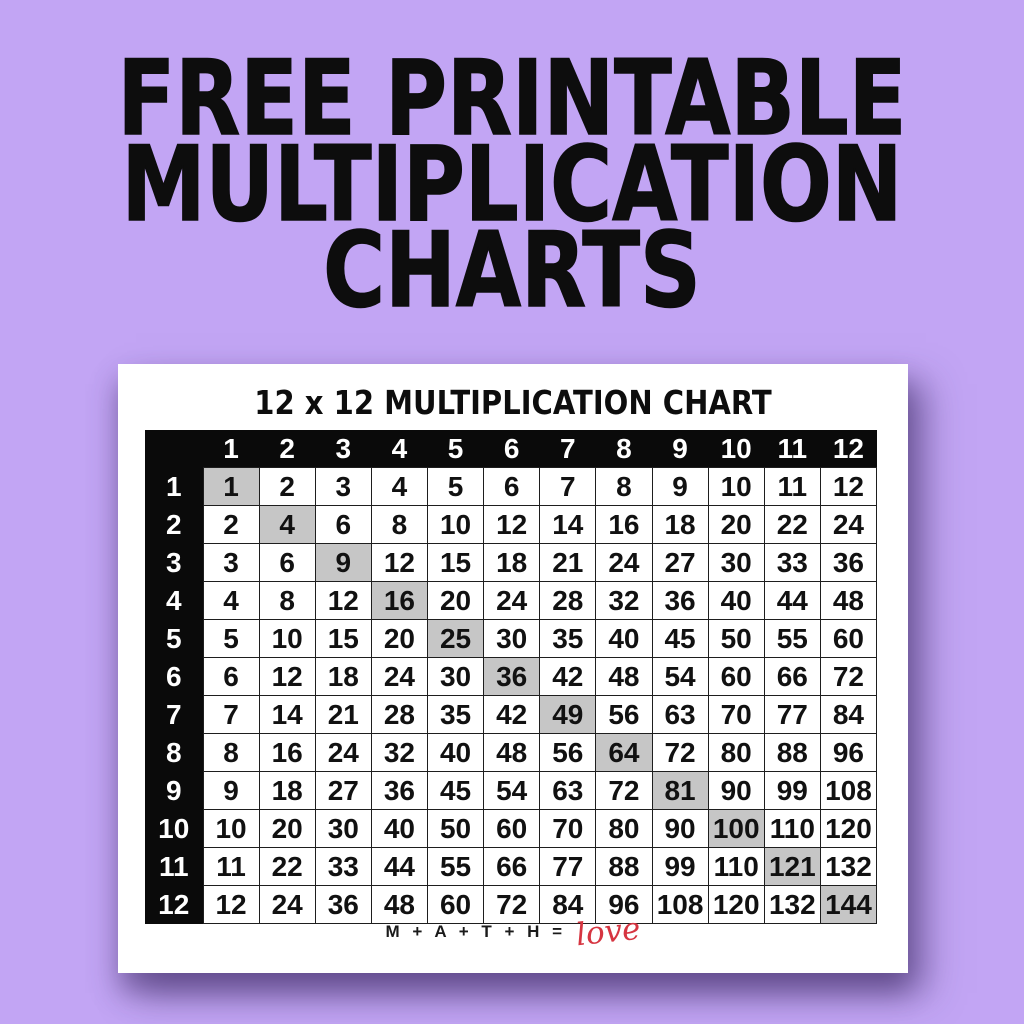 This screenshot has width=1024, height=1024. Describe the element at coordinates (174, 866) in the screenshot. I see `row-header-cell: 11` at that location.